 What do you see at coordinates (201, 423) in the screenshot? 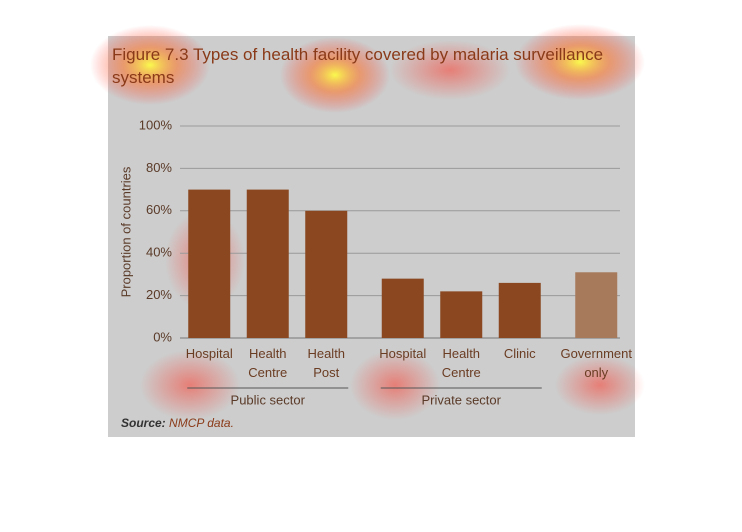
I see `source-text: NMCP data.` at bounding box center [201, 423].